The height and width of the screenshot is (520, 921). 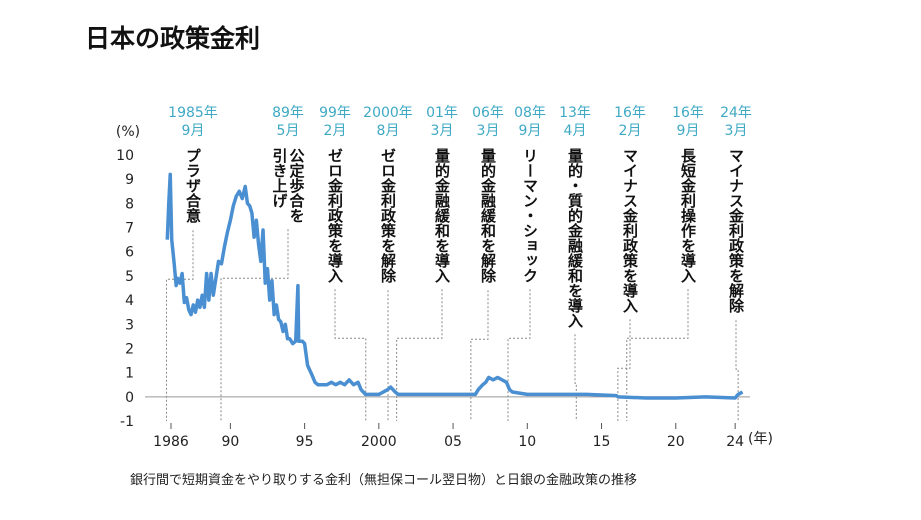 I want to click on x-tick-label: 05, so click(x=453, y=442).